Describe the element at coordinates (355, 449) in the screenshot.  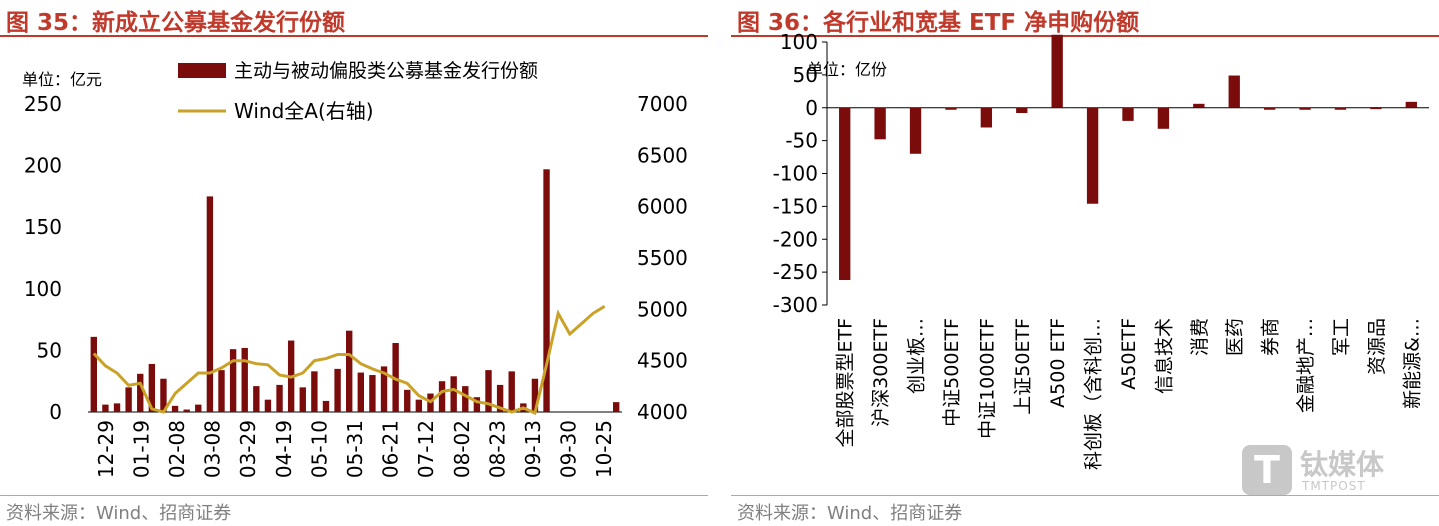
I see `x-tick-label: 05-31` at that location.